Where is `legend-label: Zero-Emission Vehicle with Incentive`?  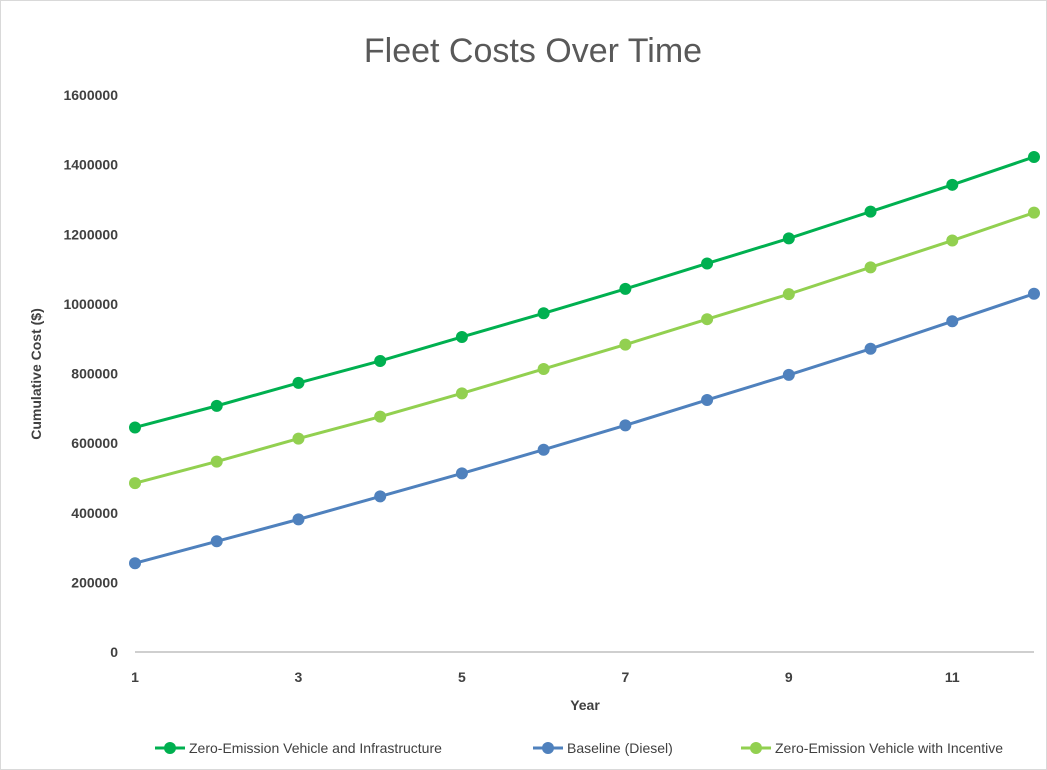 legend-label: Zero-Emission Vehicle with Incentive is located at coordinates (889, 748).